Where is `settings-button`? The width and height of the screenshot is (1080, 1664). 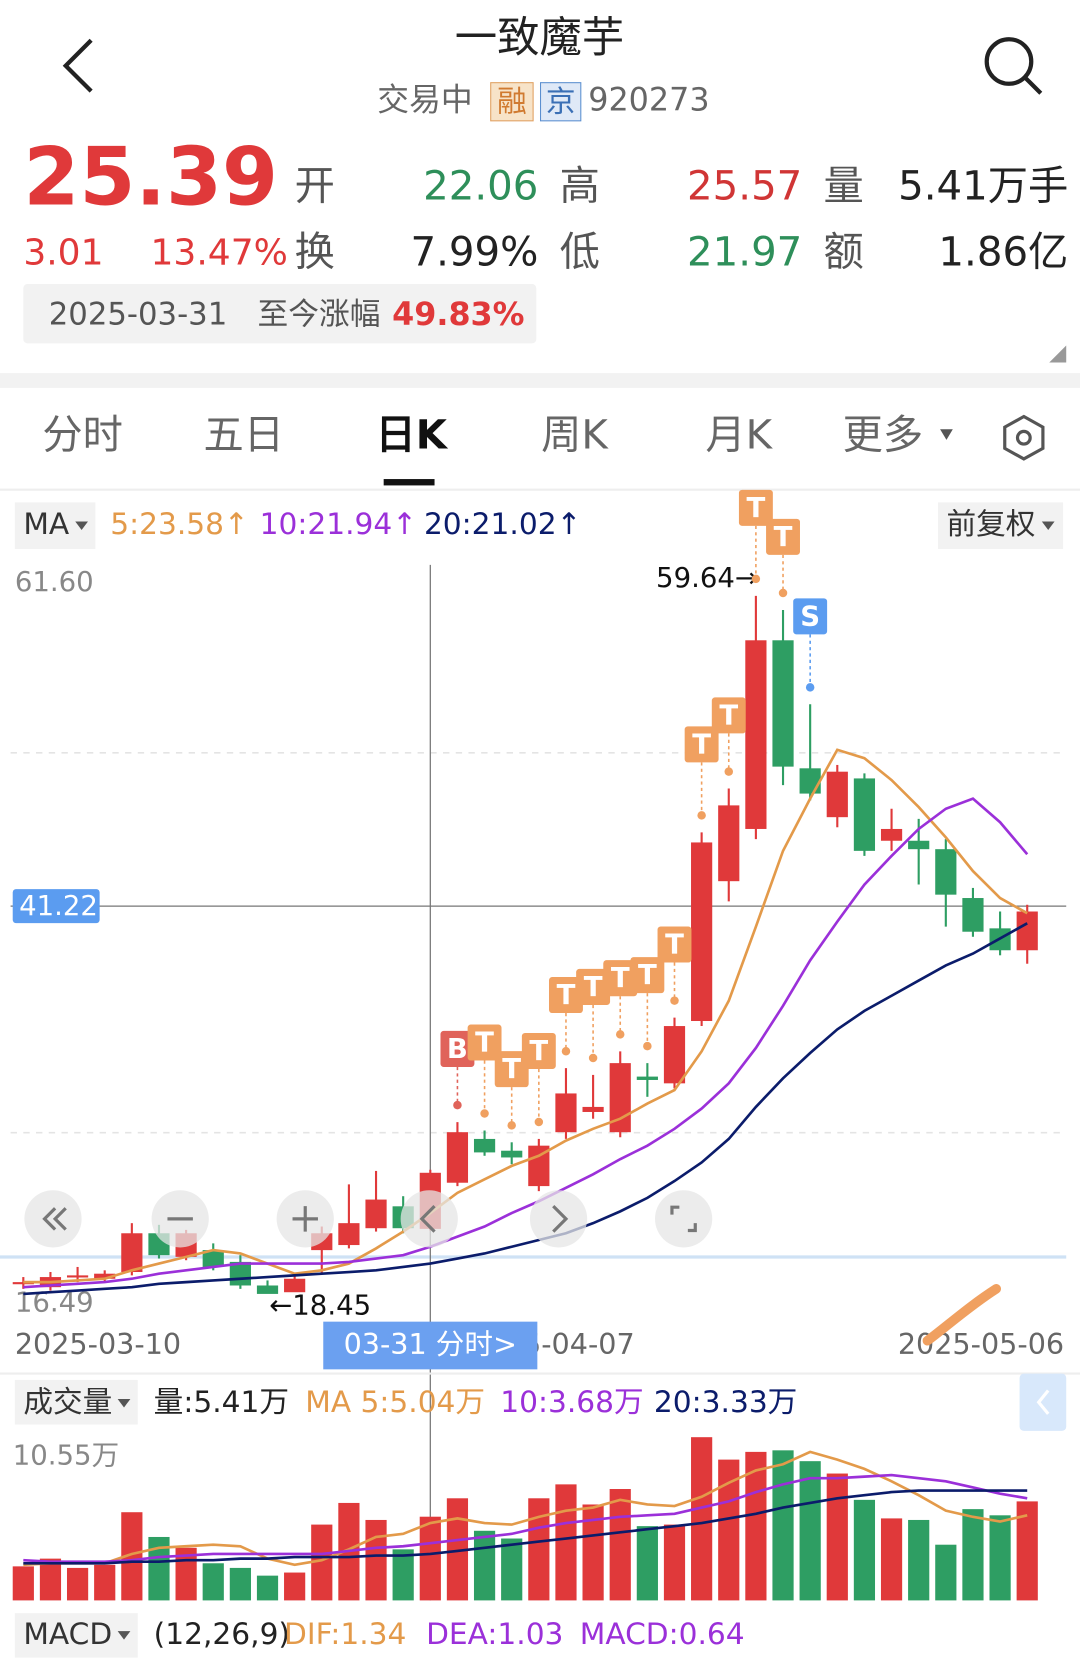
settings-button is located at coordinates (1024, 437).